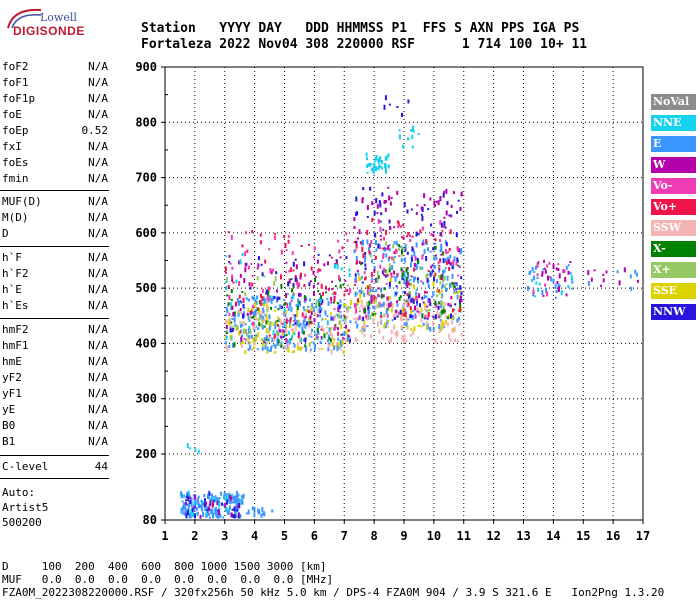  Describe the element at coordinates (613, 536) in the screenshot. I see `x-tick-label: 16` at that location.